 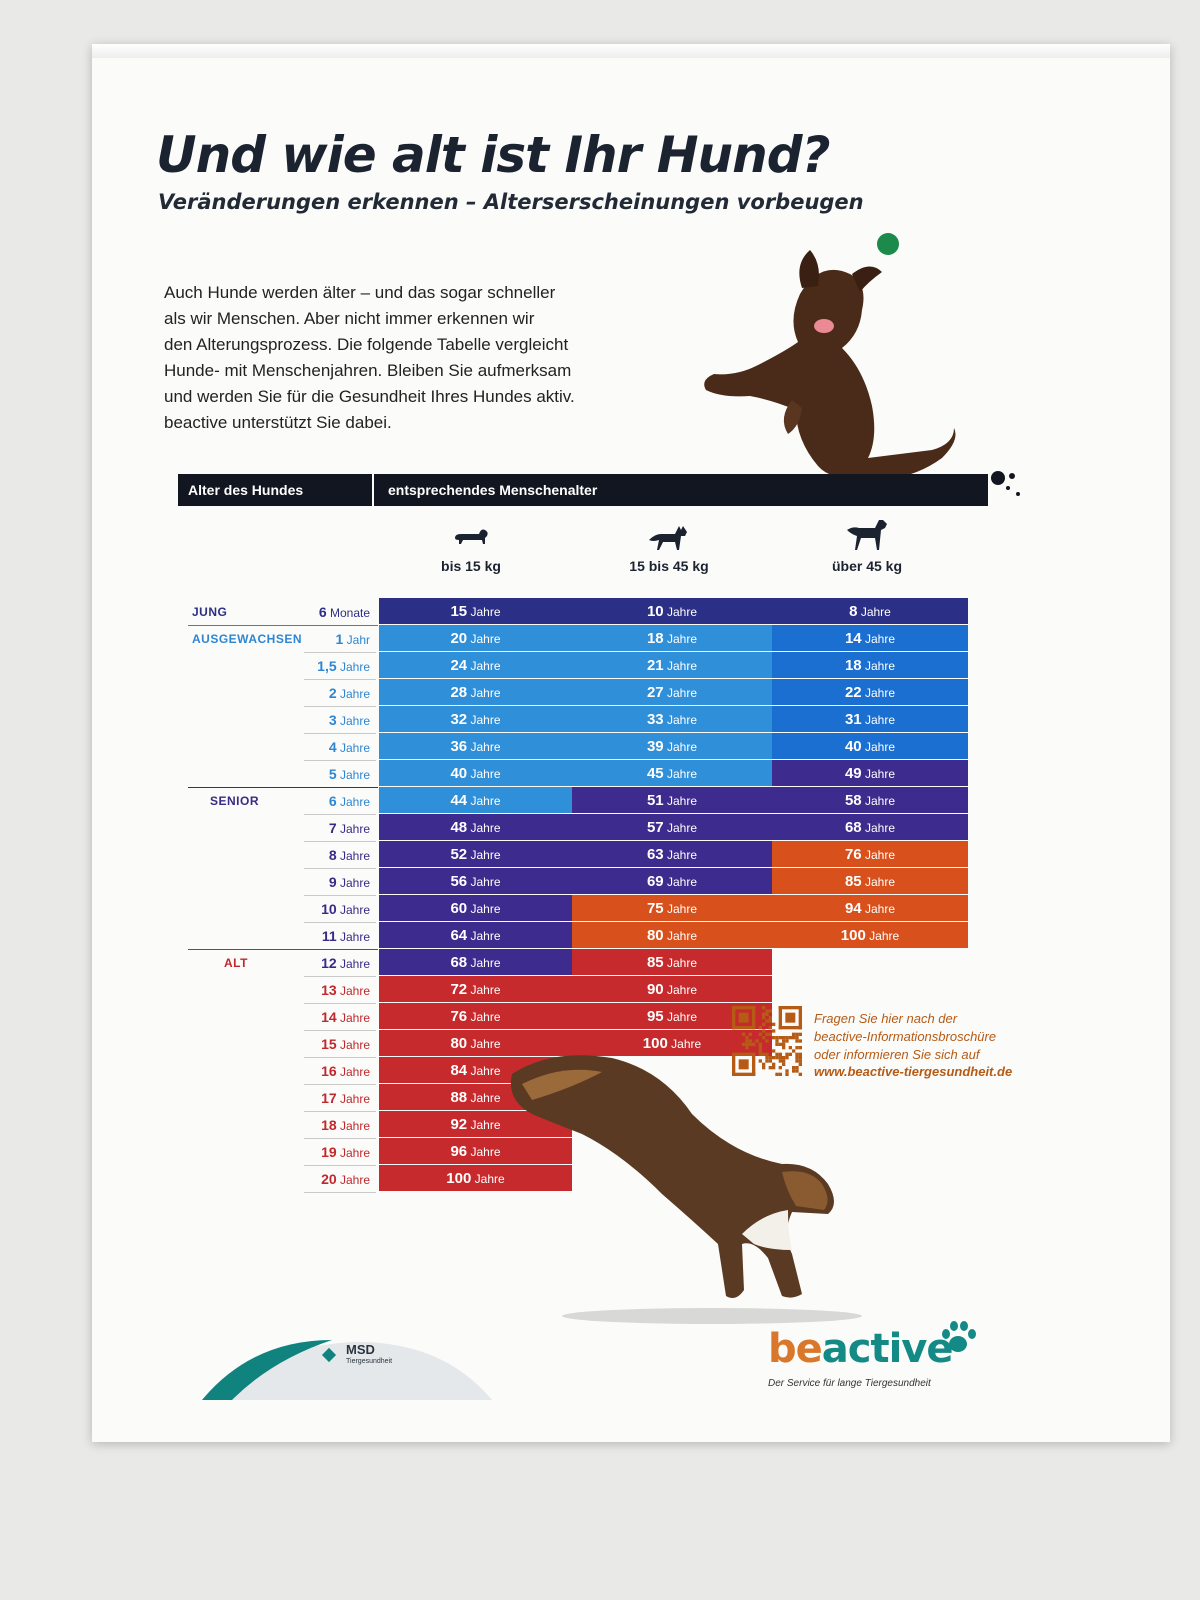 What do you see at coordinates (655, 773) in the screenshot?
I see `human-age-value: 45` at bounding box center [655, 773].